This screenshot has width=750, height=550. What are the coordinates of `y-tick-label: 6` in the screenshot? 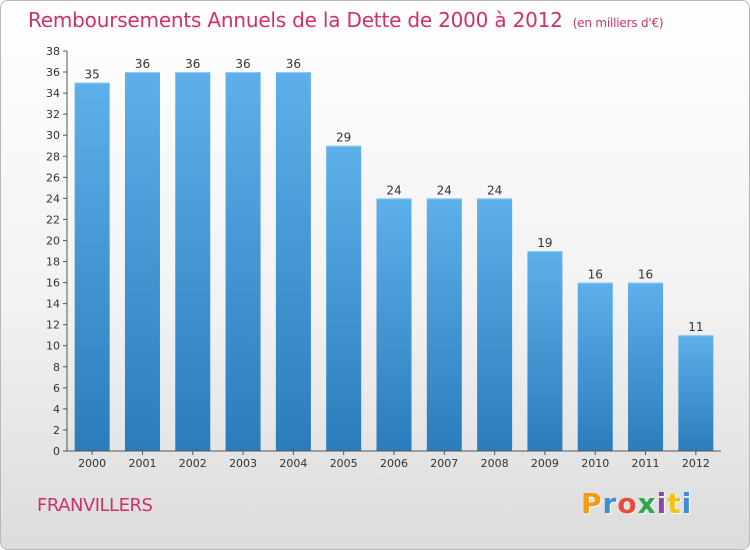 It's located at (56, 388).